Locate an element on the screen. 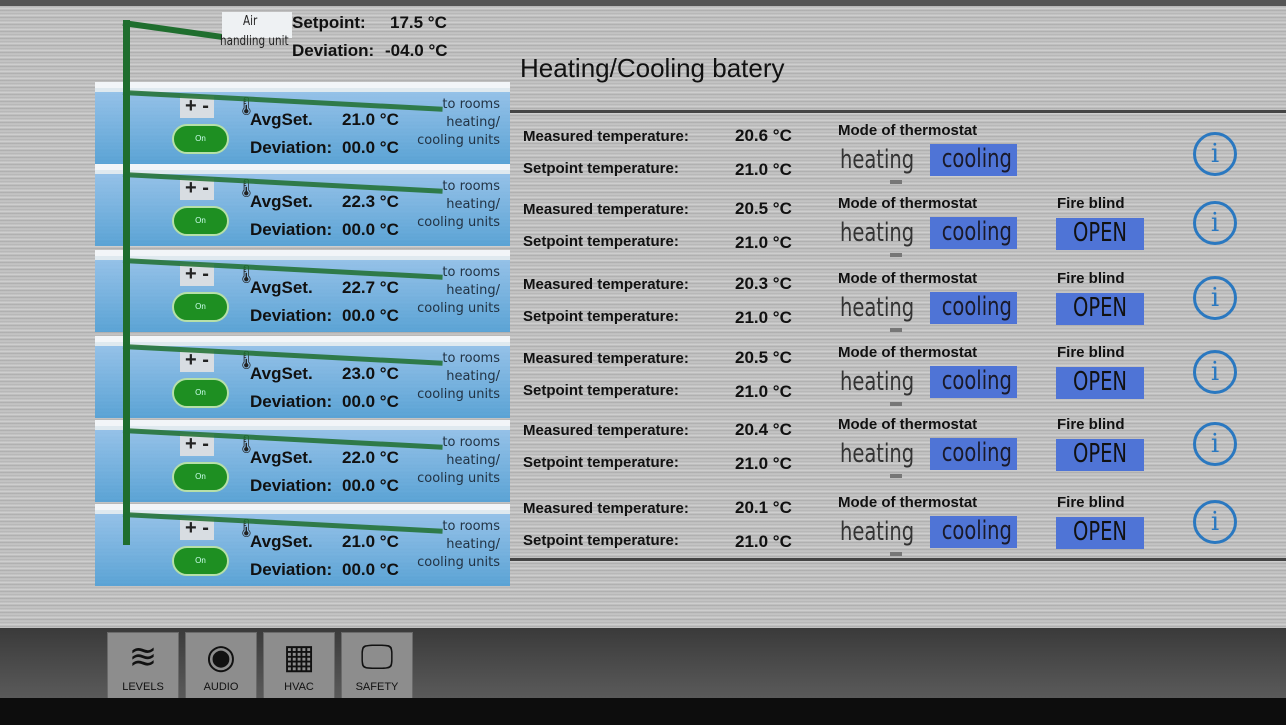 Image resolution: width=1286 pixels, height=725 pixels. supply-pipe is located at coordinates (126, 282).